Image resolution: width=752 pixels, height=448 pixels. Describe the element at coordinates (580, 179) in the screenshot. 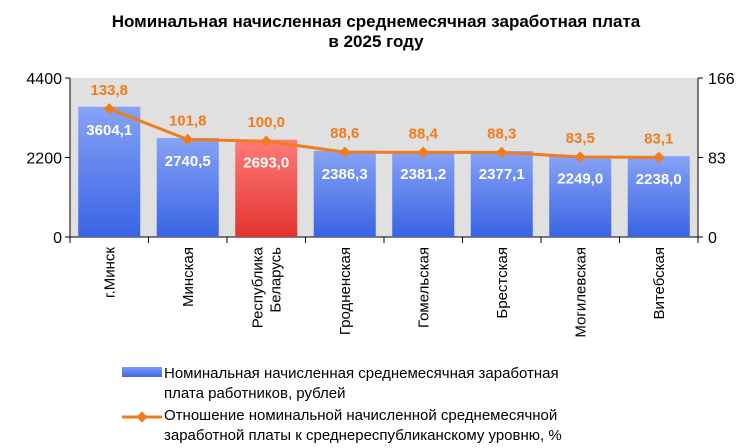

I see `bar-value-label: 2249,0` at that location.